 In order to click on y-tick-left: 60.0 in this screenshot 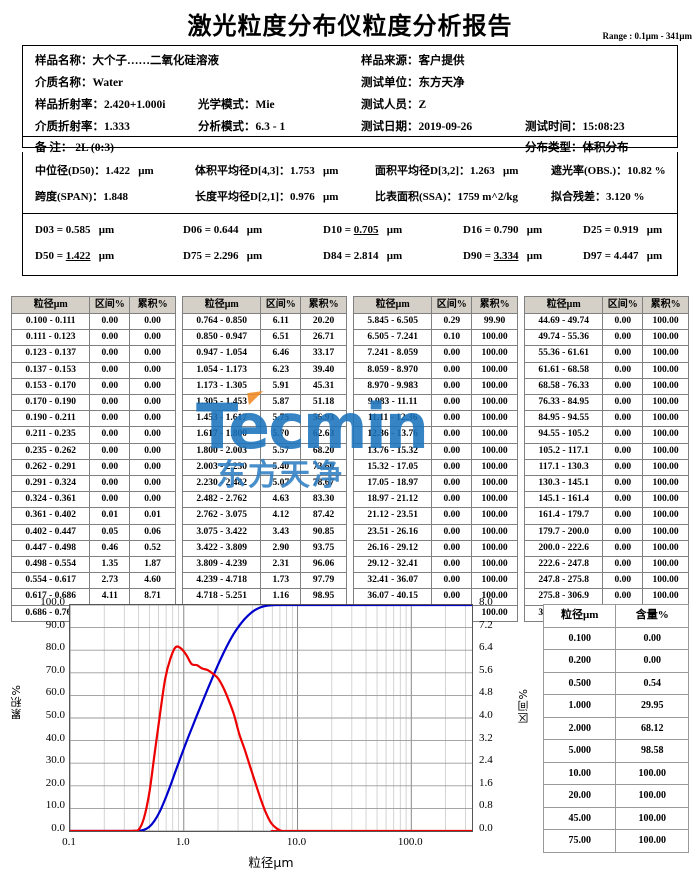, I will do `click(55, 692)`.